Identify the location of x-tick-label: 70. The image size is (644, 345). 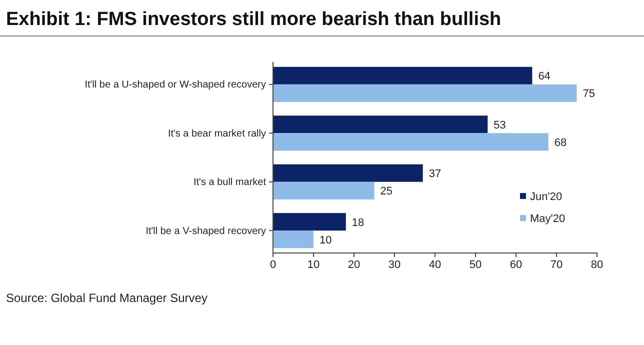
(556, 264).